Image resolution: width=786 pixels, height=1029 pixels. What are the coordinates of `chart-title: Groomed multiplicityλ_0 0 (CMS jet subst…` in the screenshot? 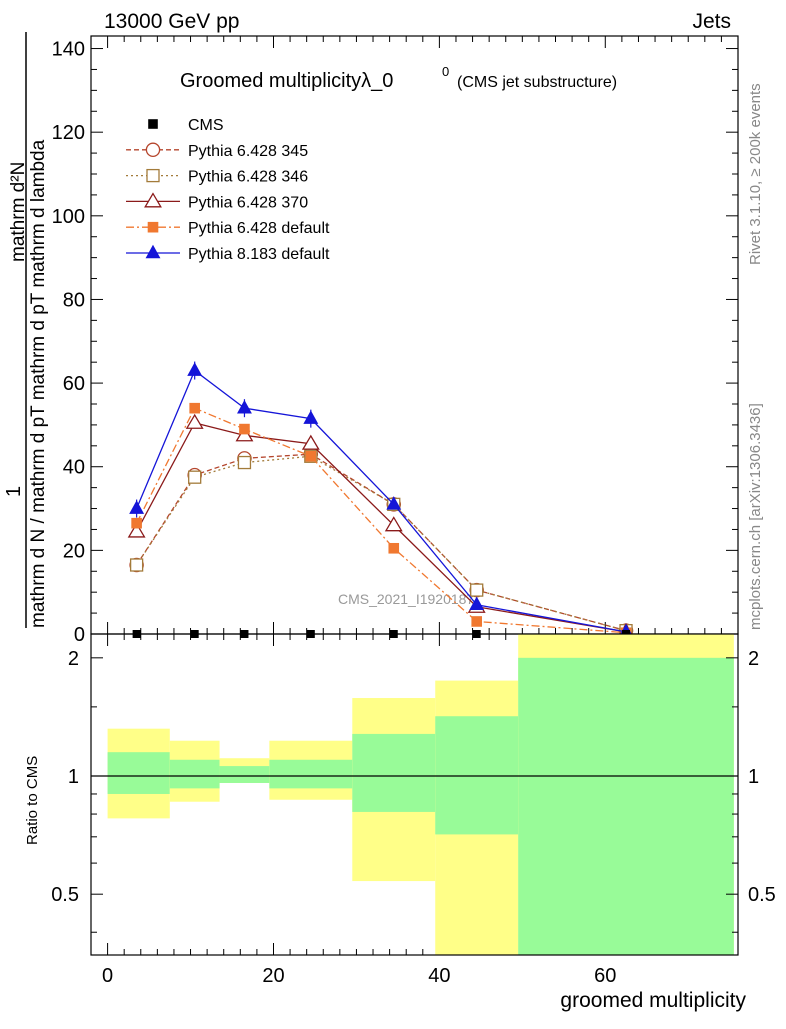 It's located at (398, 78).